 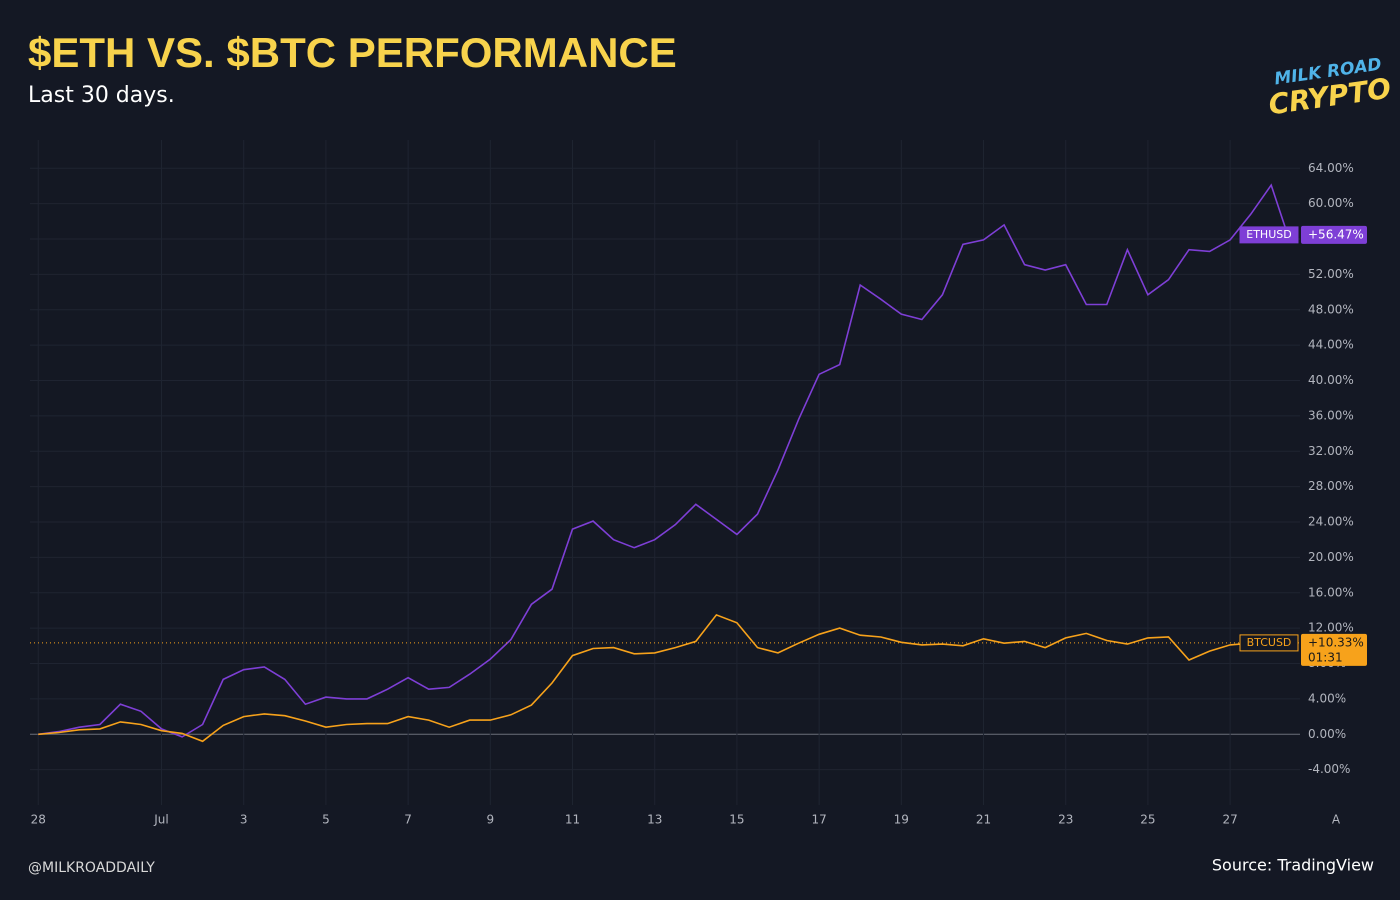 I want to click on x-tick-label: 28, so click(x=38, y=820).